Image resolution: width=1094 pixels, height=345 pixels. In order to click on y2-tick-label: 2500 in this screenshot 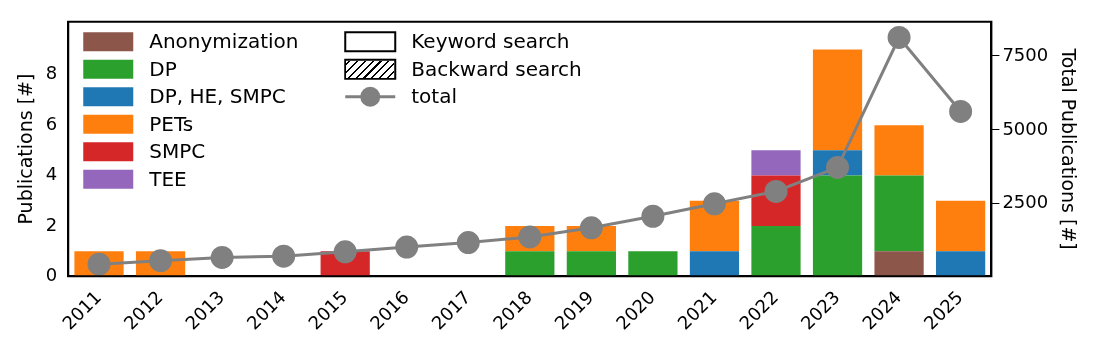, I will do `click(1025, 202)`.